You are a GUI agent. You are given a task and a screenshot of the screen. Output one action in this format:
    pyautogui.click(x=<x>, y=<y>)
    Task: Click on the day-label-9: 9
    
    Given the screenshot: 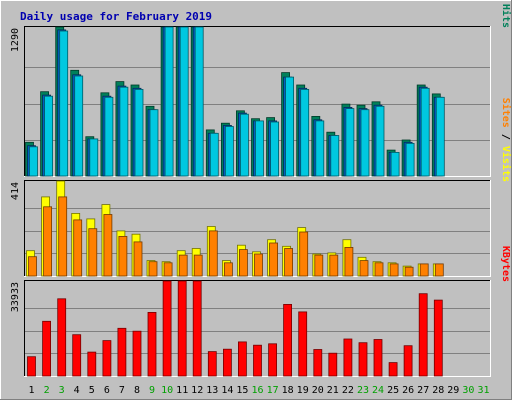 What is the action you would take?
    pyautogui.click(x=152, y=390)
    